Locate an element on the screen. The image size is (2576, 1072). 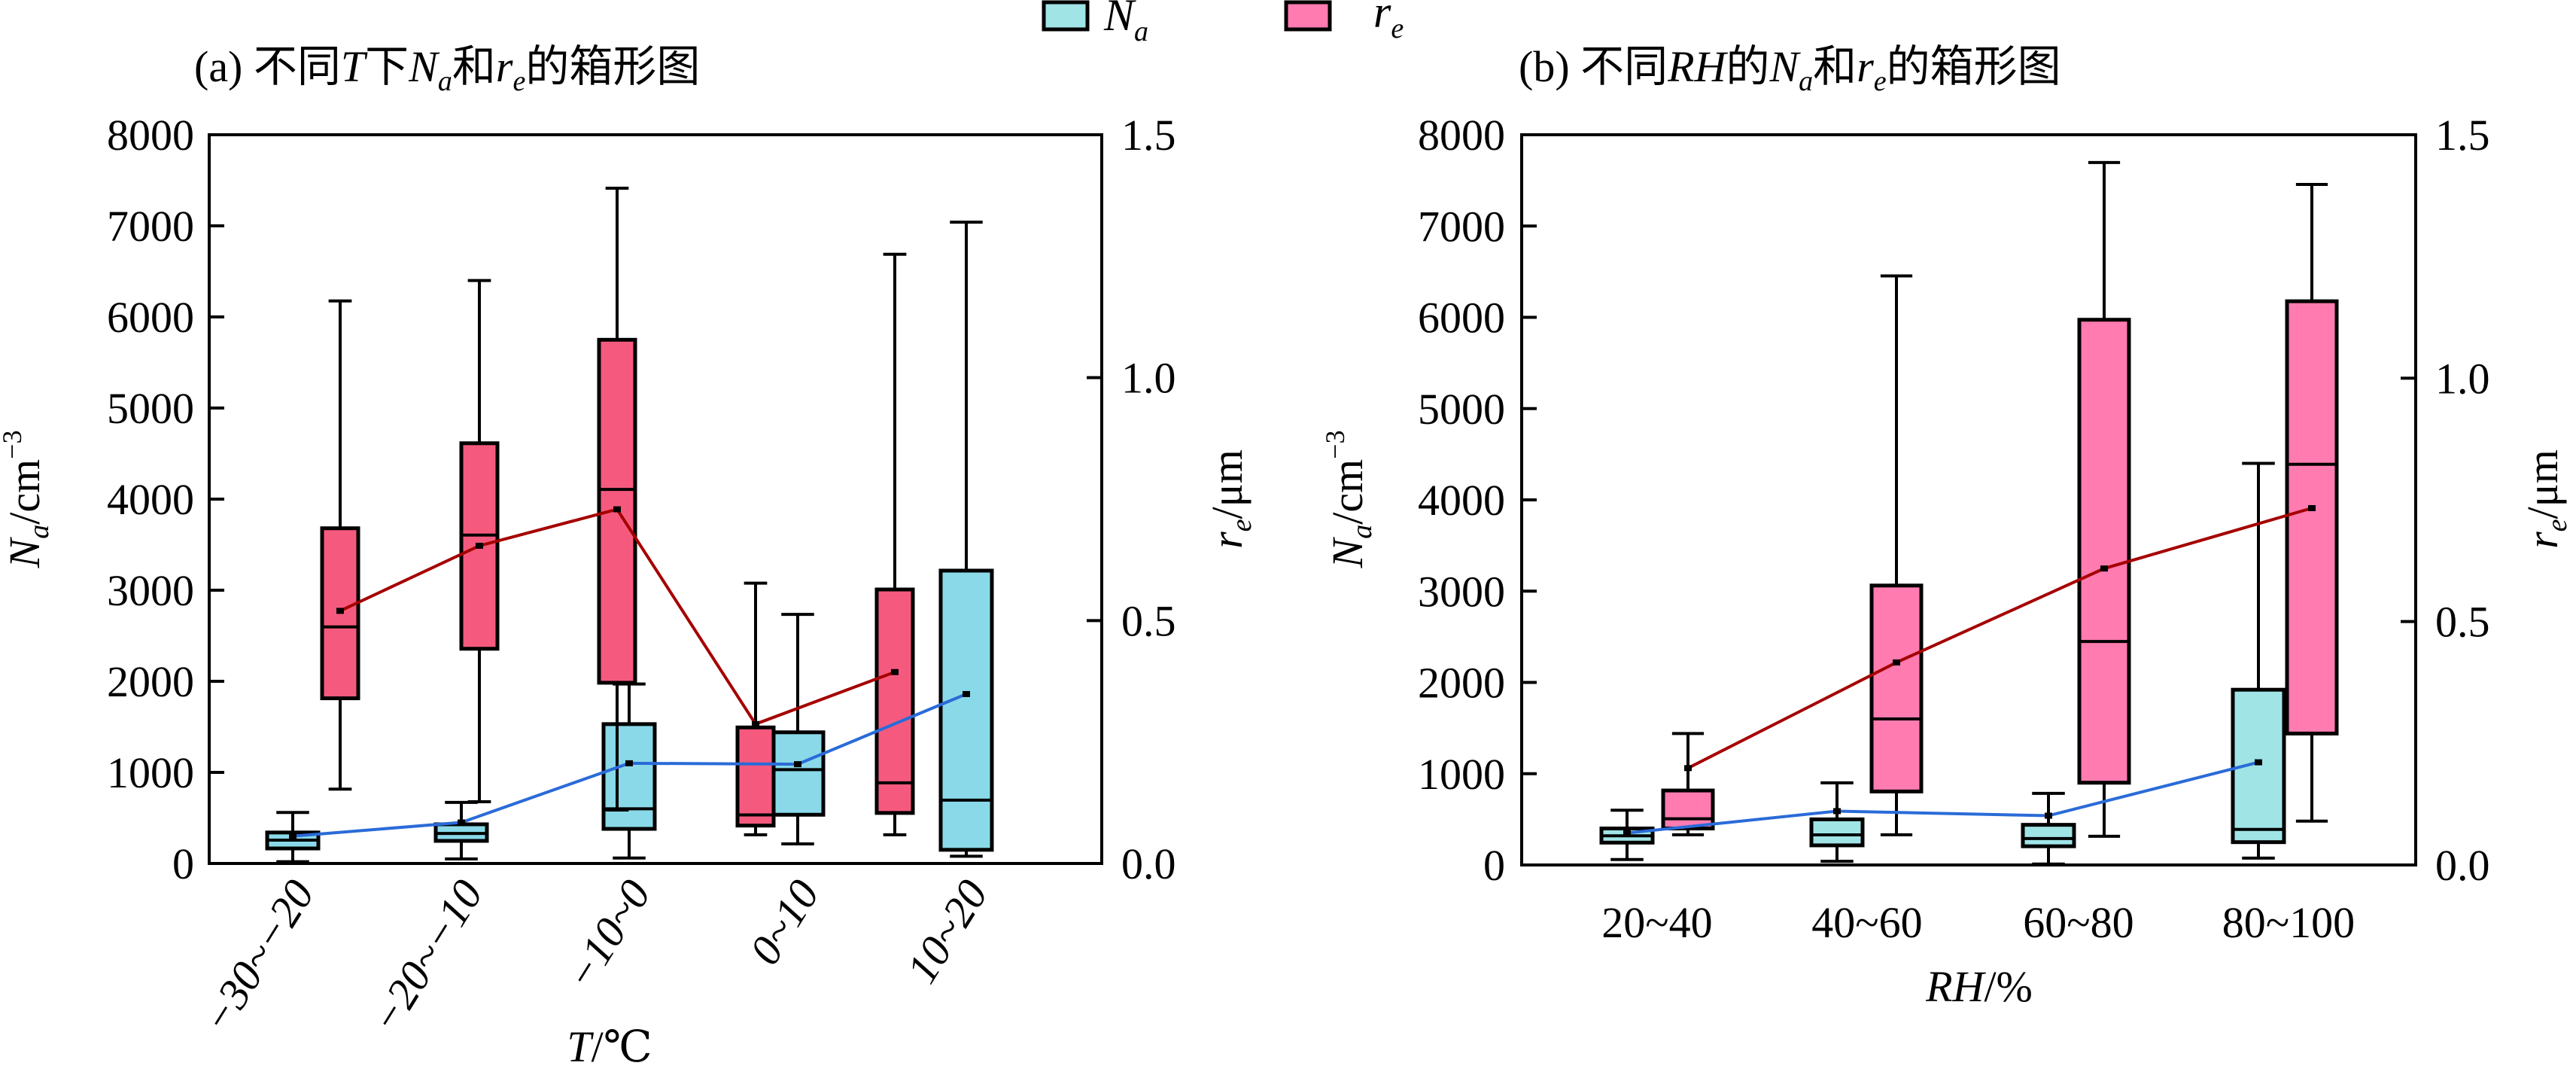
x-category-label: 0~10 is located at coordinates (784, 922).